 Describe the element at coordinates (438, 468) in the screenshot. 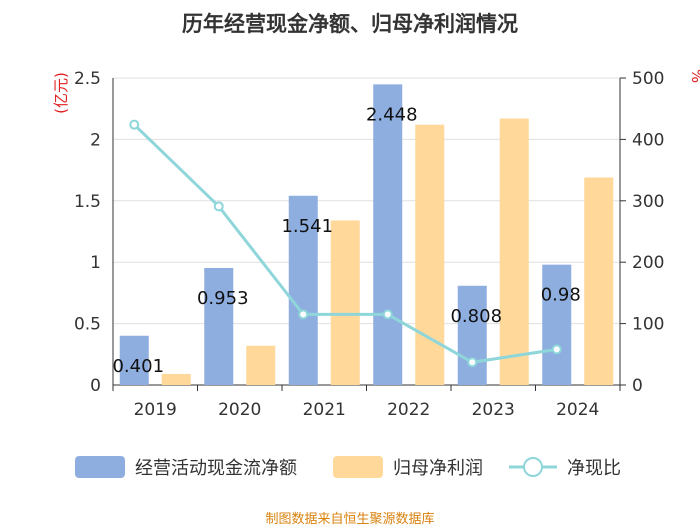

I see `legend-label-net-profit: 归母净利润` at that location.